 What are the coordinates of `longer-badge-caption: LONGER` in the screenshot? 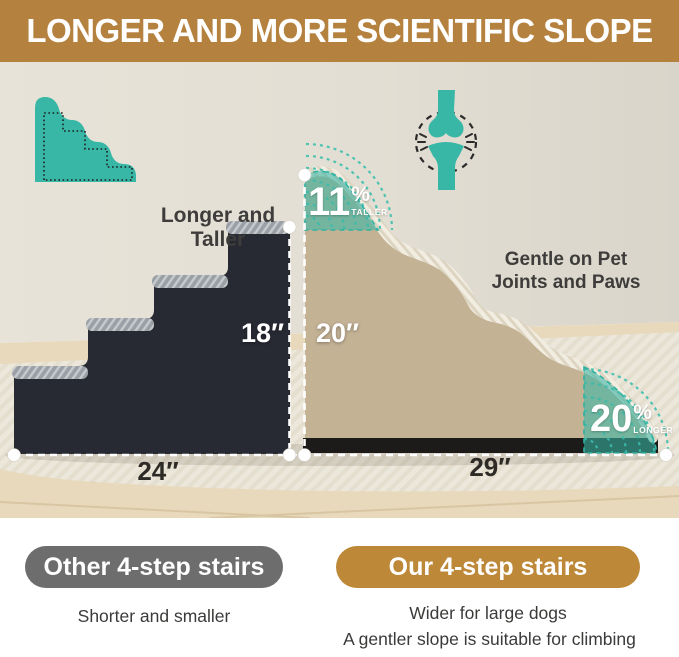 It's located at (653, 430).